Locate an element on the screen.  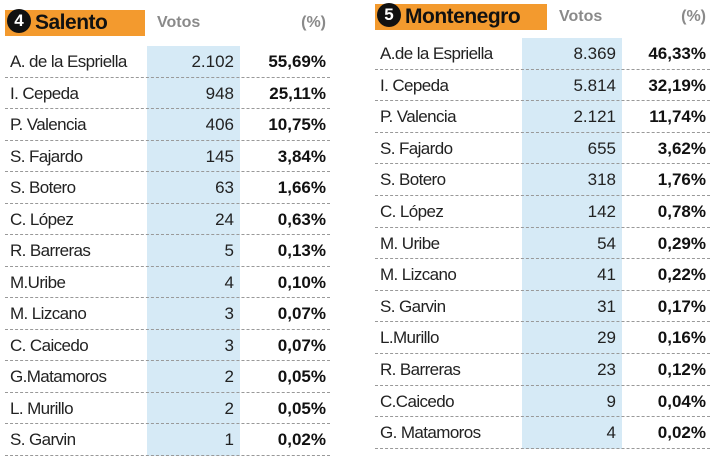
percentage: 55,69% is located at coordinates (297, 61).